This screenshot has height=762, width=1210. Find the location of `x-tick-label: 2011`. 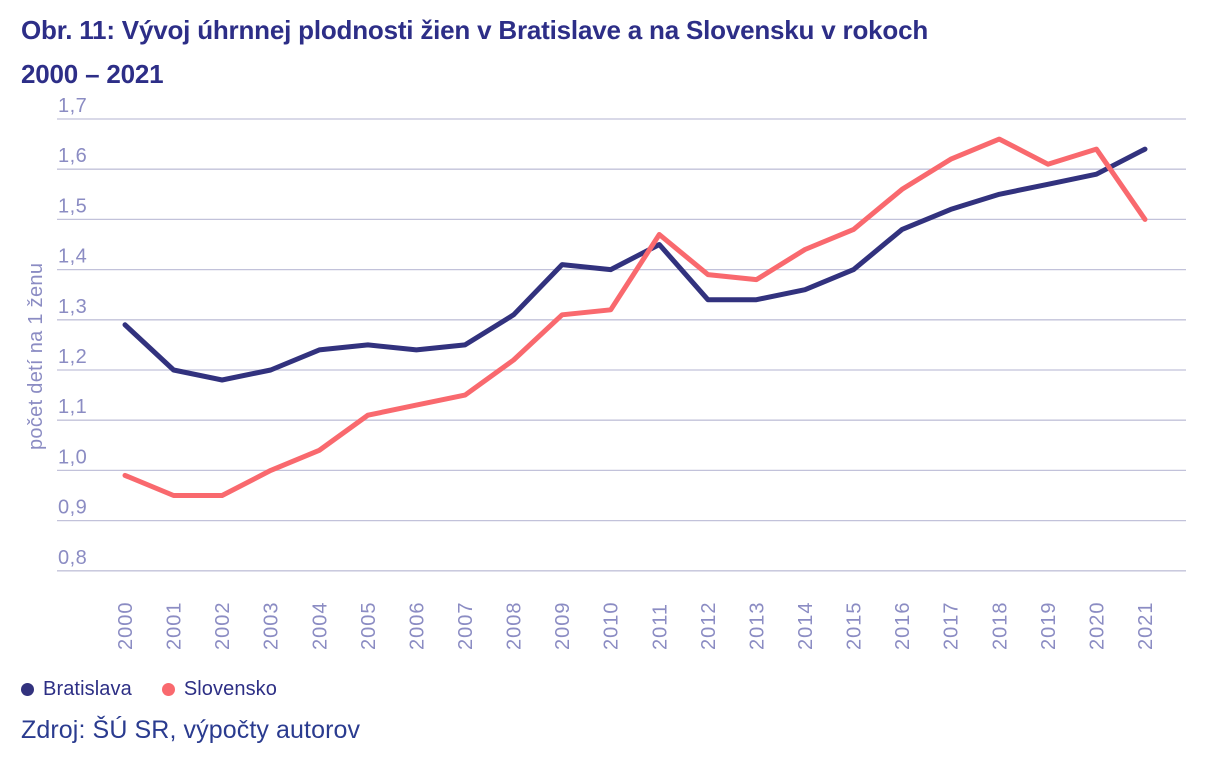

x-tick-label: 2011 is located at coordinates (660, 626).